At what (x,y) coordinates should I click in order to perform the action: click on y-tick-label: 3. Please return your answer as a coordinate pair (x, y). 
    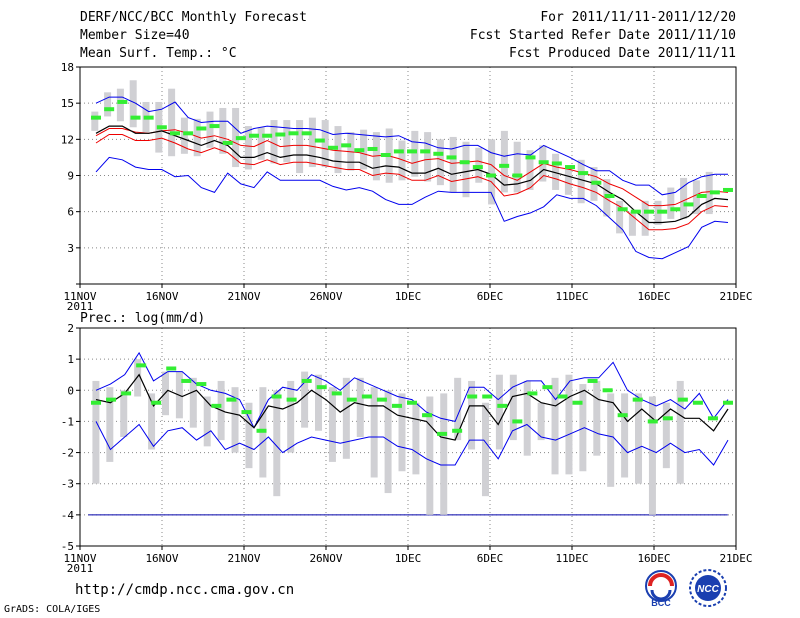
    Looking at the image, I should click on (70, 248).